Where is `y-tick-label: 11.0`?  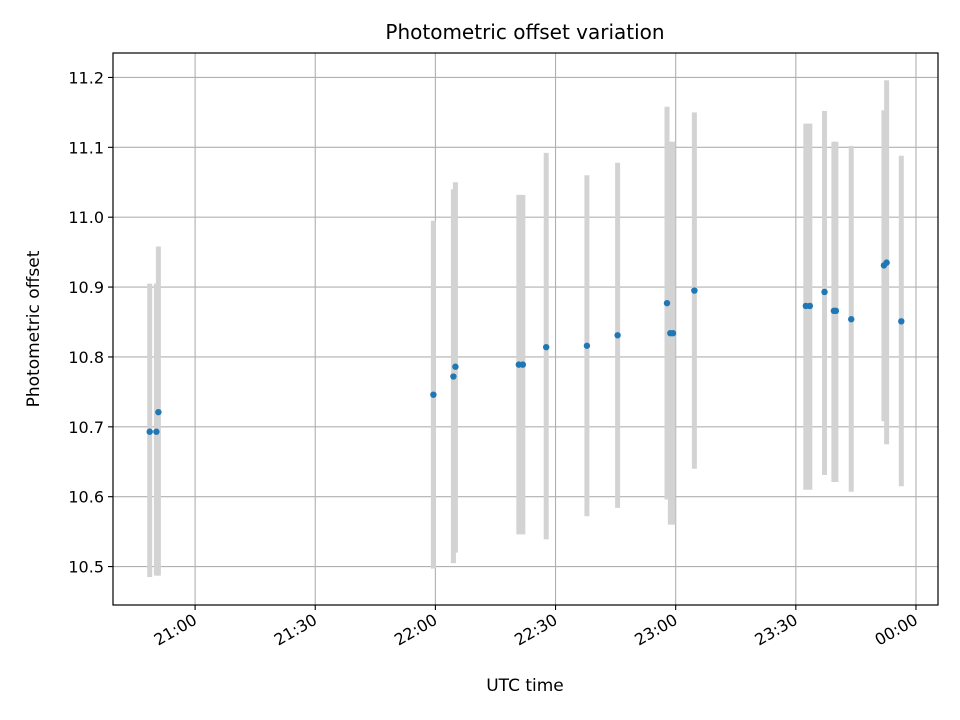 y-tick-label: 11.0 is located at coordinates (86, 217).